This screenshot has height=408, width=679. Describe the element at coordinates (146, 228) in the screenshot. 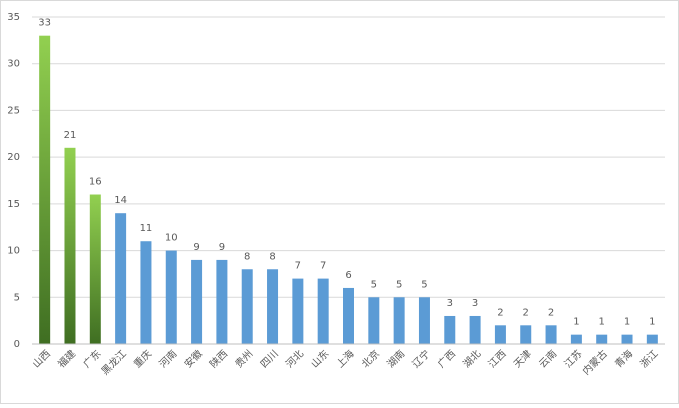

I see `data-label: 11` at that location.